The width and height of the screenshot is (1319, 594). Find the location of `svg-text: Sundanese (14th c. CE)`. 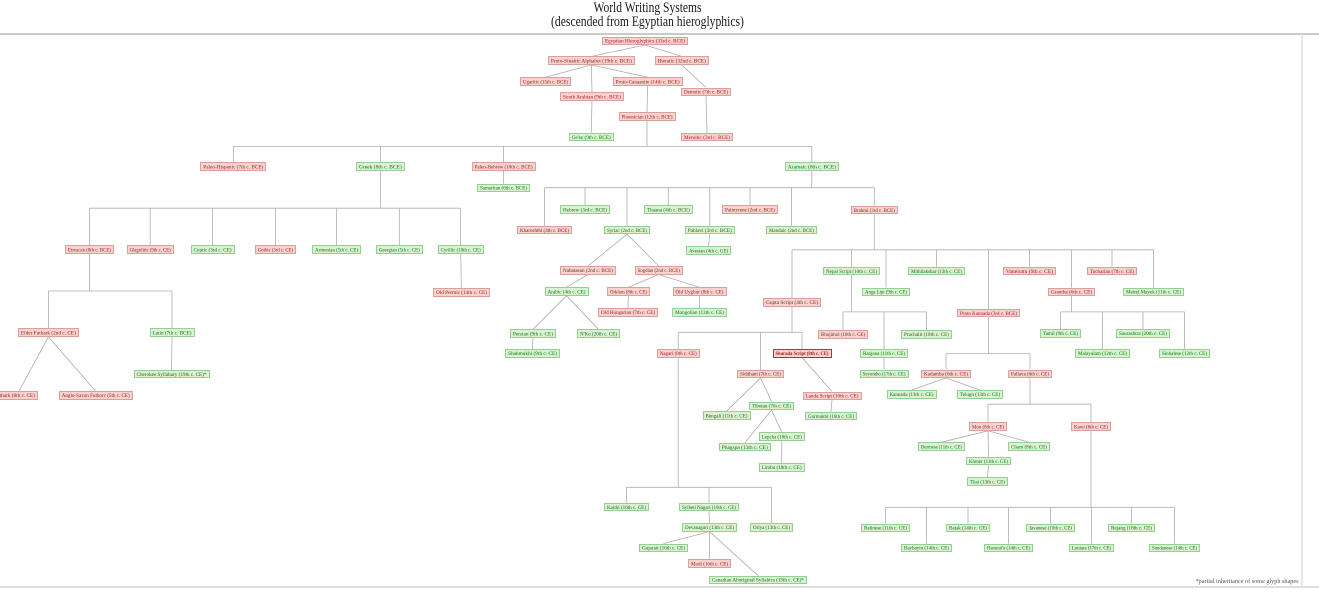

svg-text: Sundanese (14th c. CE) is located at coordinates (1174, 548).